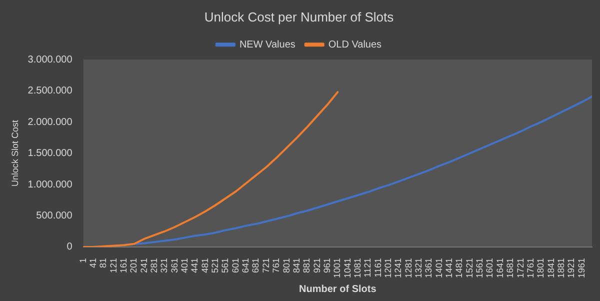  I want to click on y-tick-label: 1.500.000, so click(50, 154).